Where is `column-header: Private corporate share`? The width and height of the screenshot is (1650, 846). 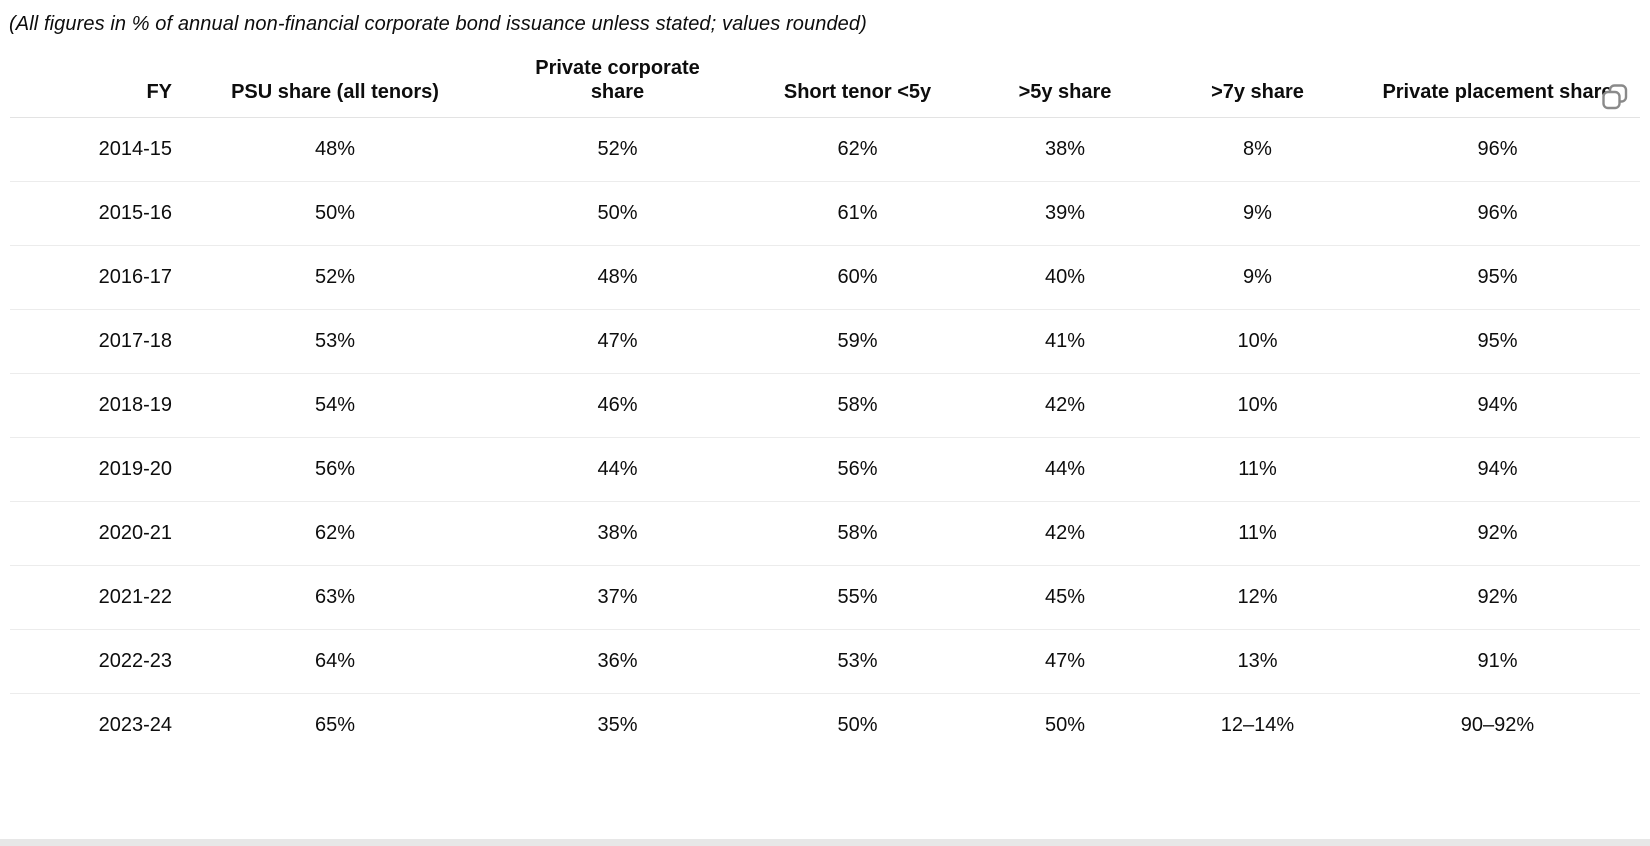
column-header: Private corporate share is located at coordinates (617, 86).